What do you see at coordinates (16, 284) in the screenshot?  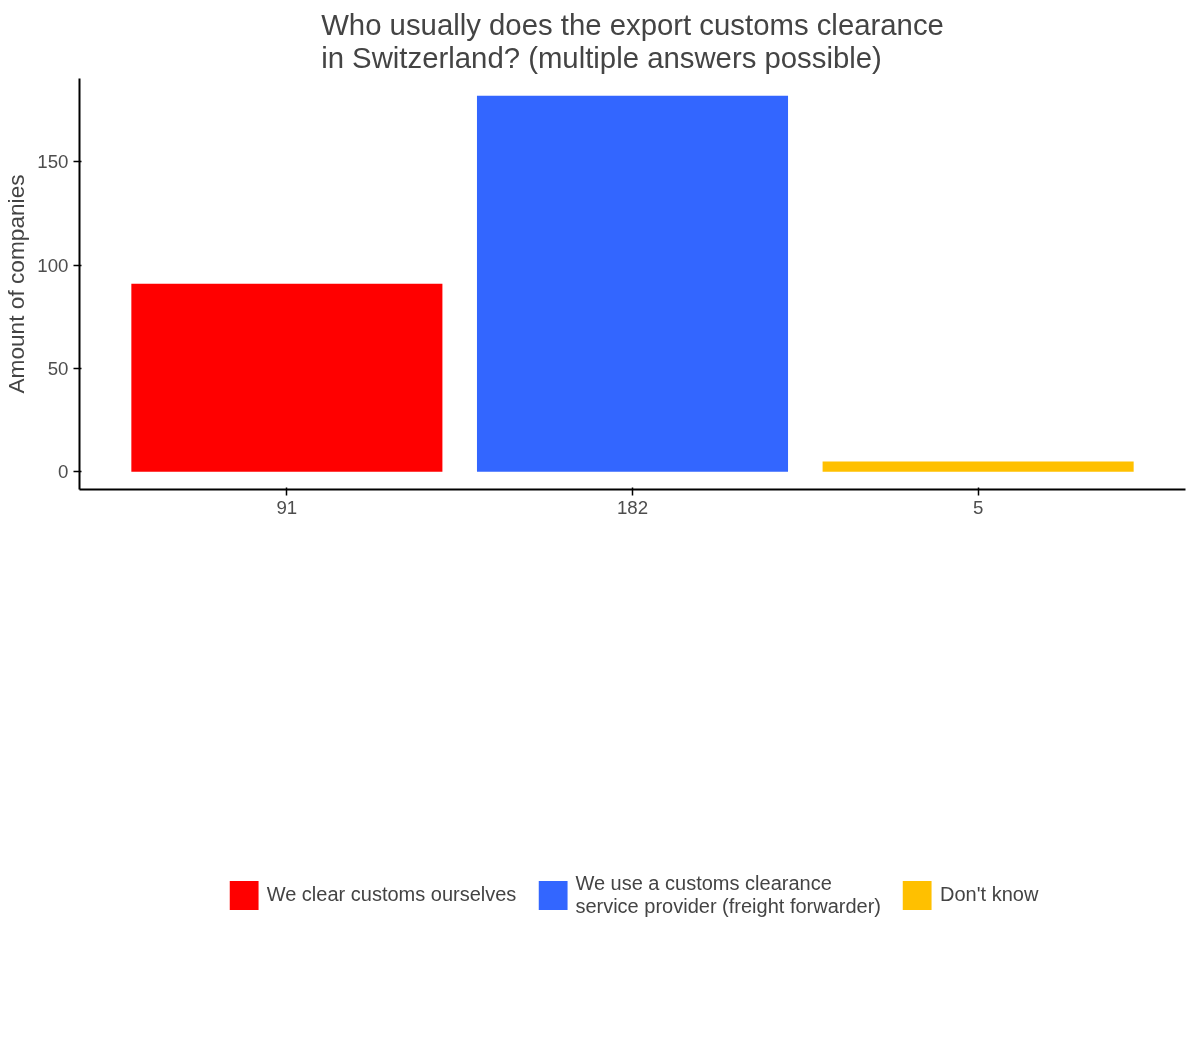 I see `y-axis-title: Amount of companies` at bounding box center [16, 284].